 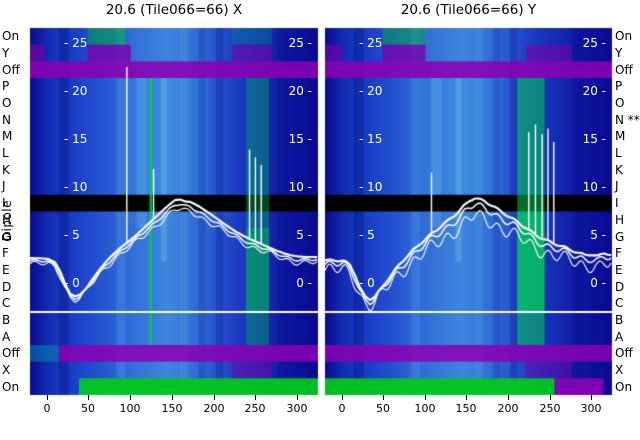 I want to click on row-label-left: O, so click(x=7, y=103).